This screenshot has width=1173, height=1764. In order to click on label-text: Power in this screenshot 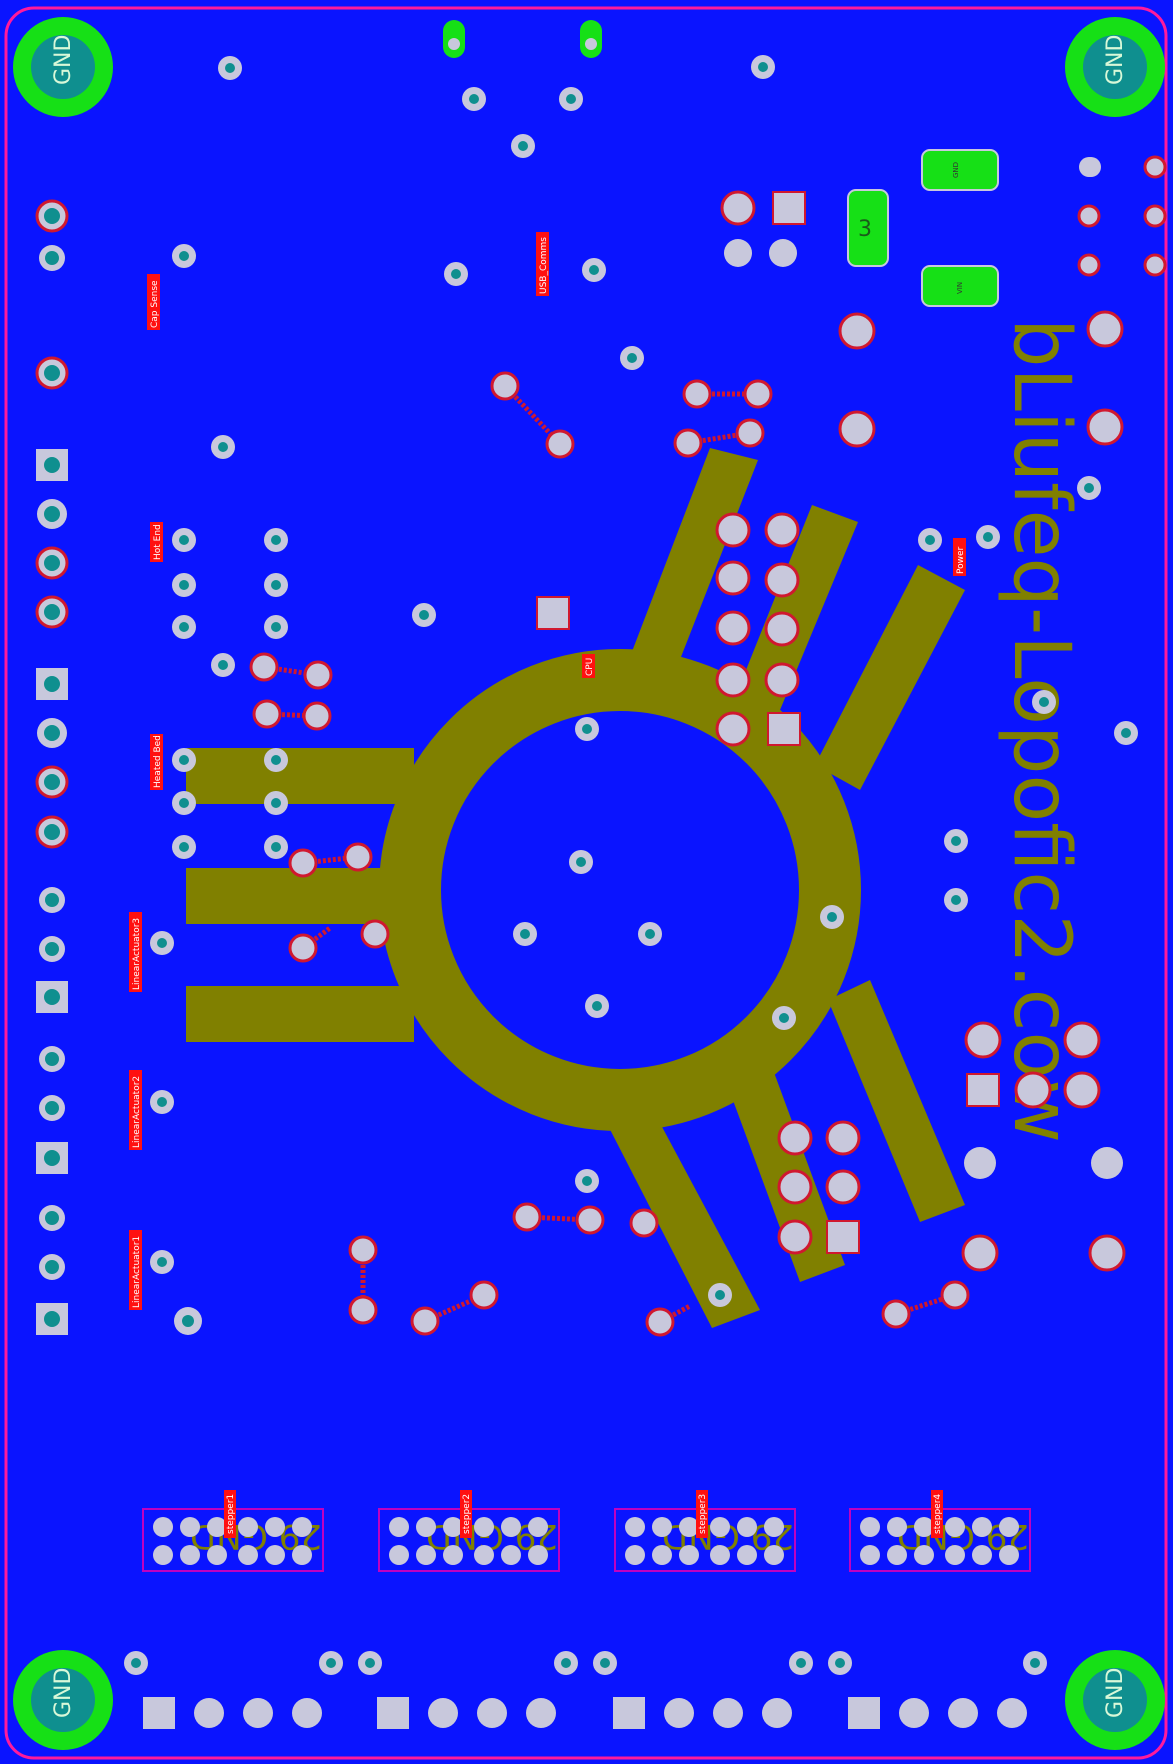, I will do `click(961, 560)`.